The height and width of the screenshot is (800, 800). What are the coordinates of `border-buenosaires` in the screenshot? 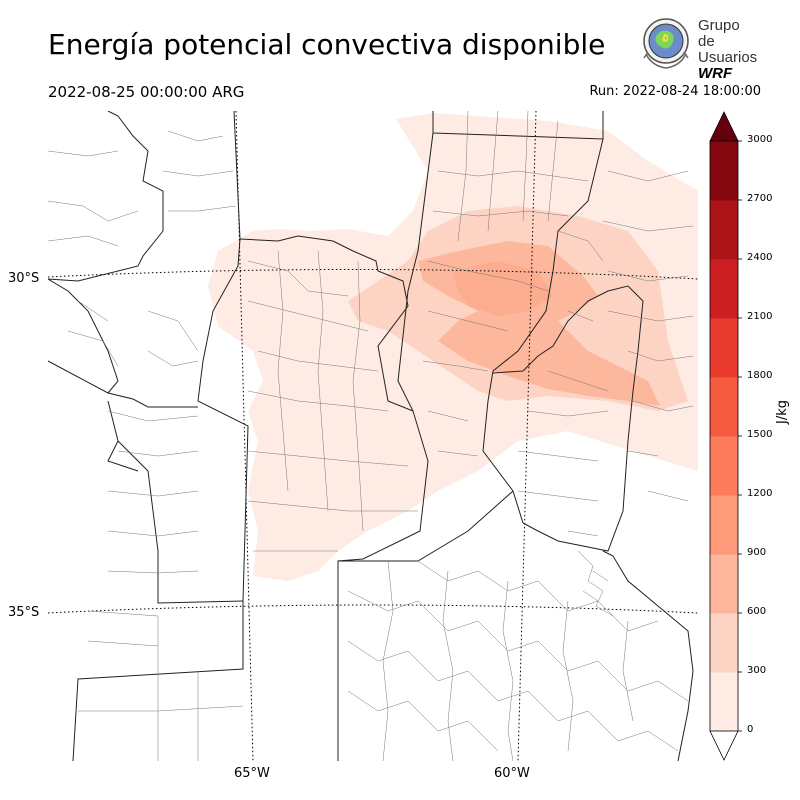 It's located at (425, 625).